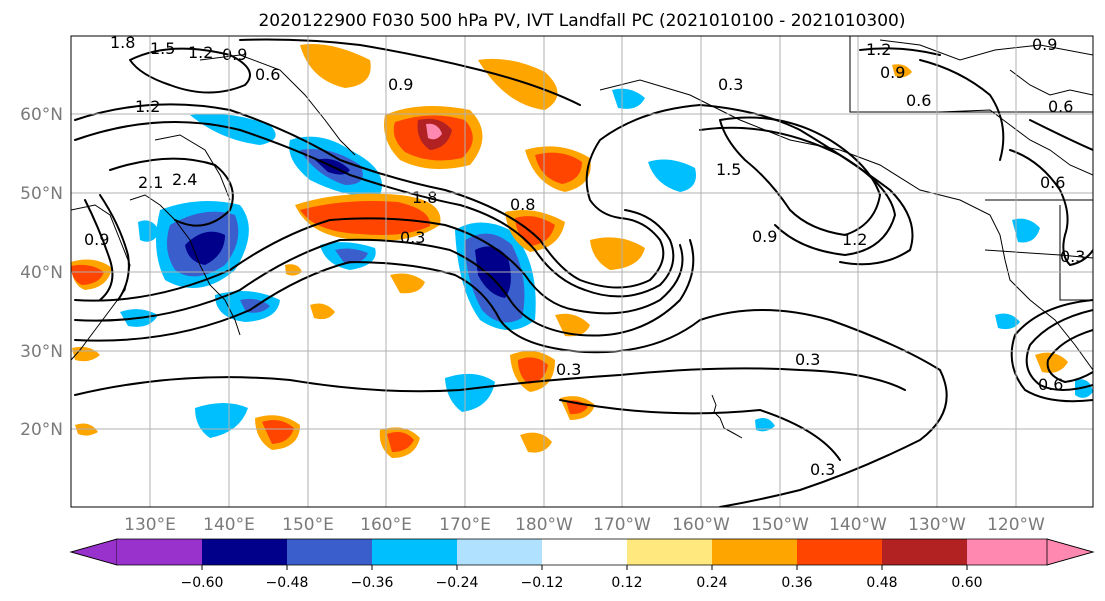 The height and width of the screenshot is (601, 1105). I want to click on colorbar-label: −0.60, so click(202, 583).